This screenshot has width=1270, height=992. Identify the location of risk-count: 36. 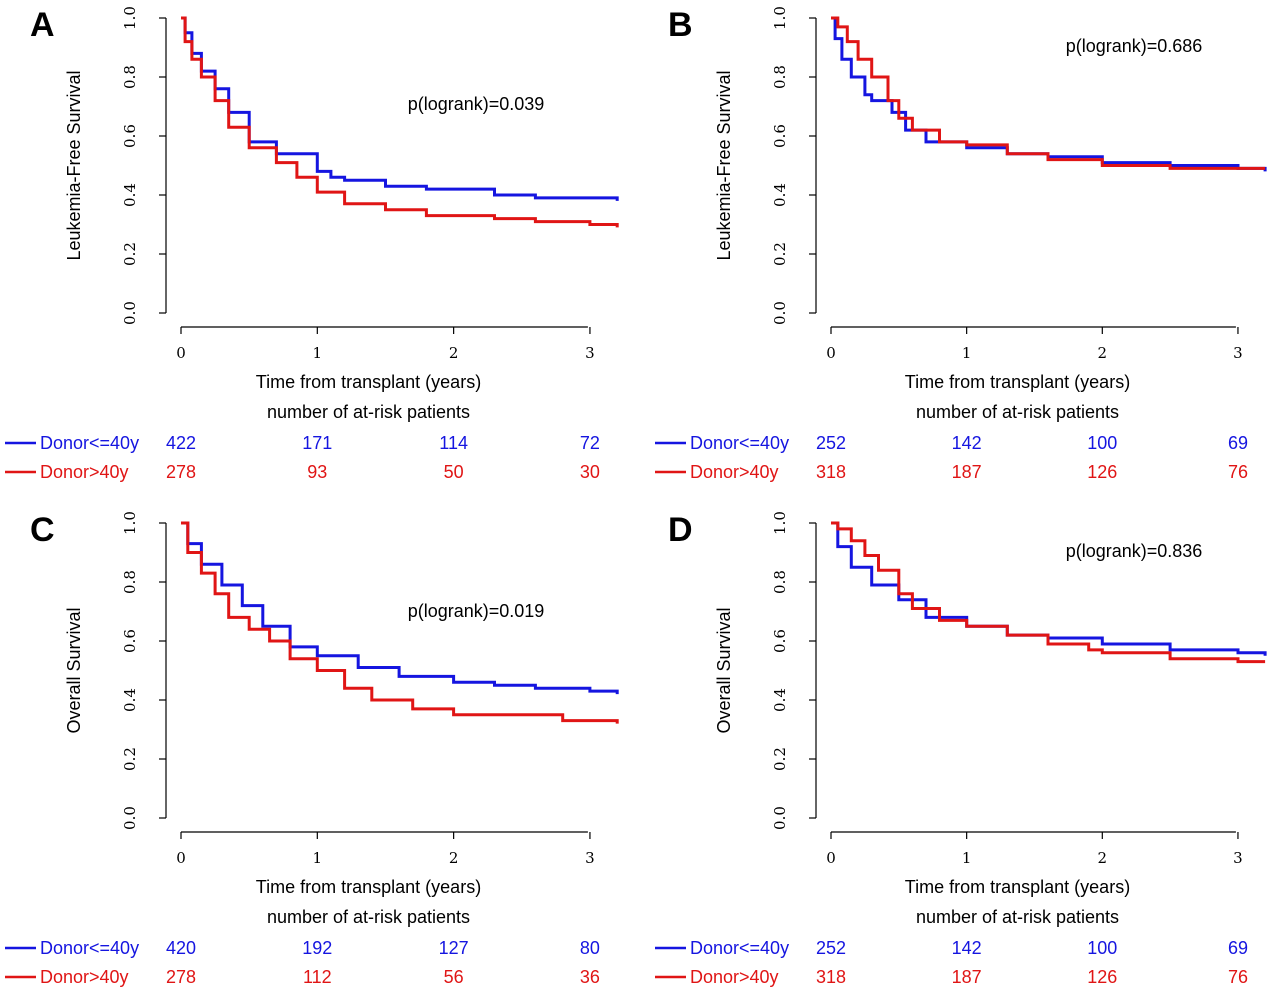
(590, 977).